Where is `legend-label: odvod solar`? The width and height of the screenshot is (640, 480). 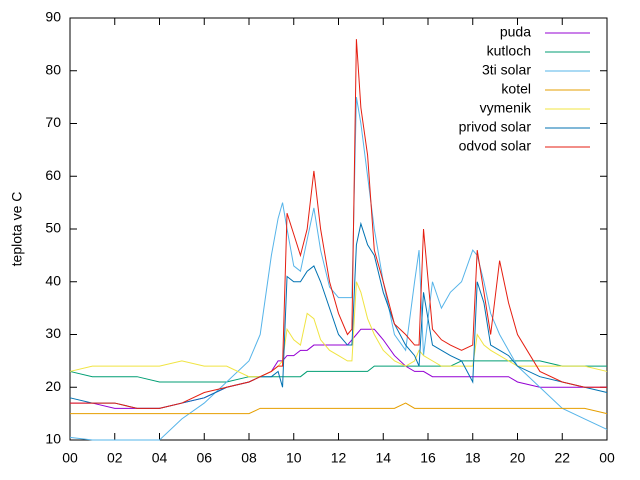 legend-label: odvod solar is located at coordinates (495, 146).